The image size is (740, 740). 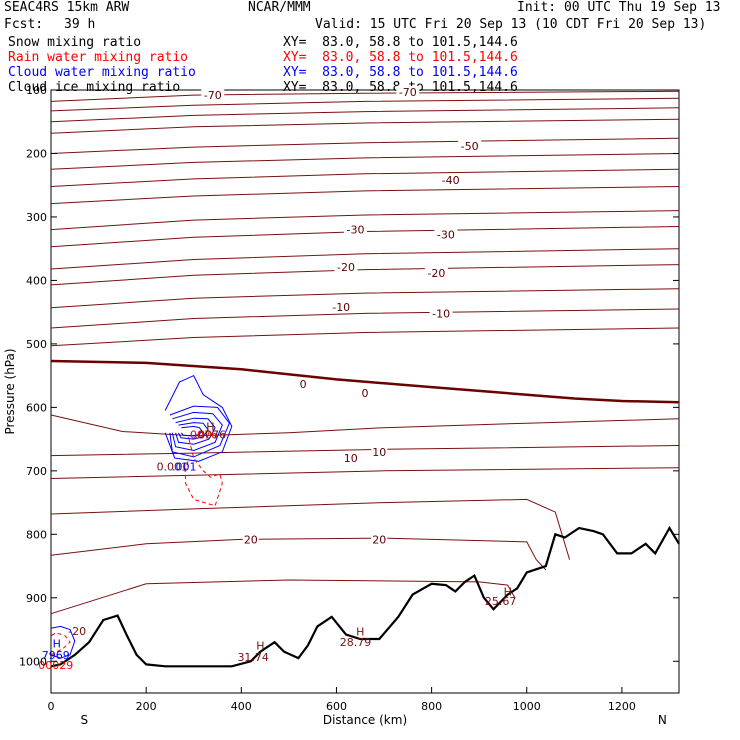 What do you see at coordinates (184, 466) in the screenshot?
I see `field-max-label: .001` at bounding box center [184, 466].